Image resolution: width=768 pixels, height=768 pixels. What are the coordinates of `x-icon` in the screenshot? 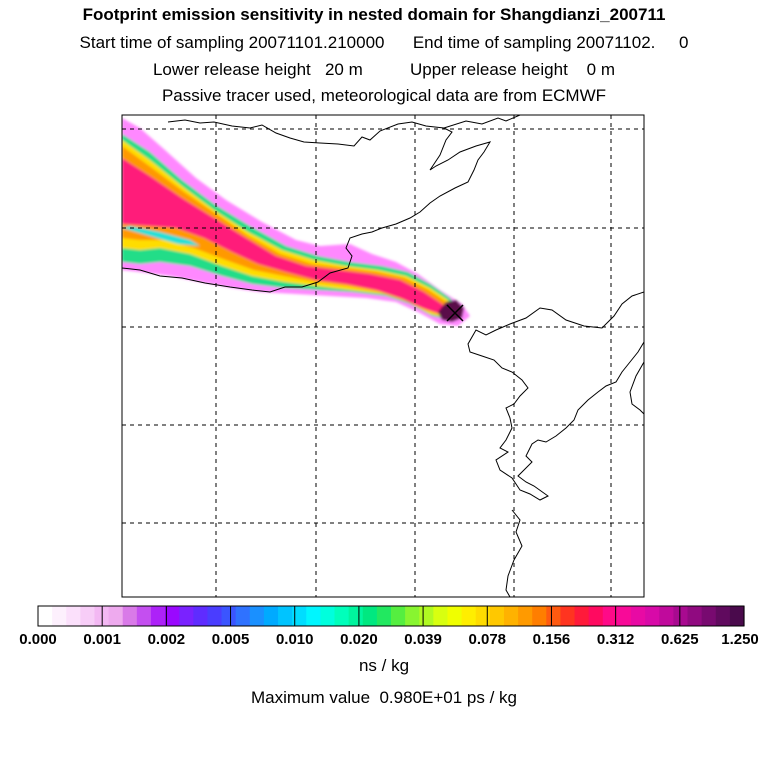 It's located at (455, 313).